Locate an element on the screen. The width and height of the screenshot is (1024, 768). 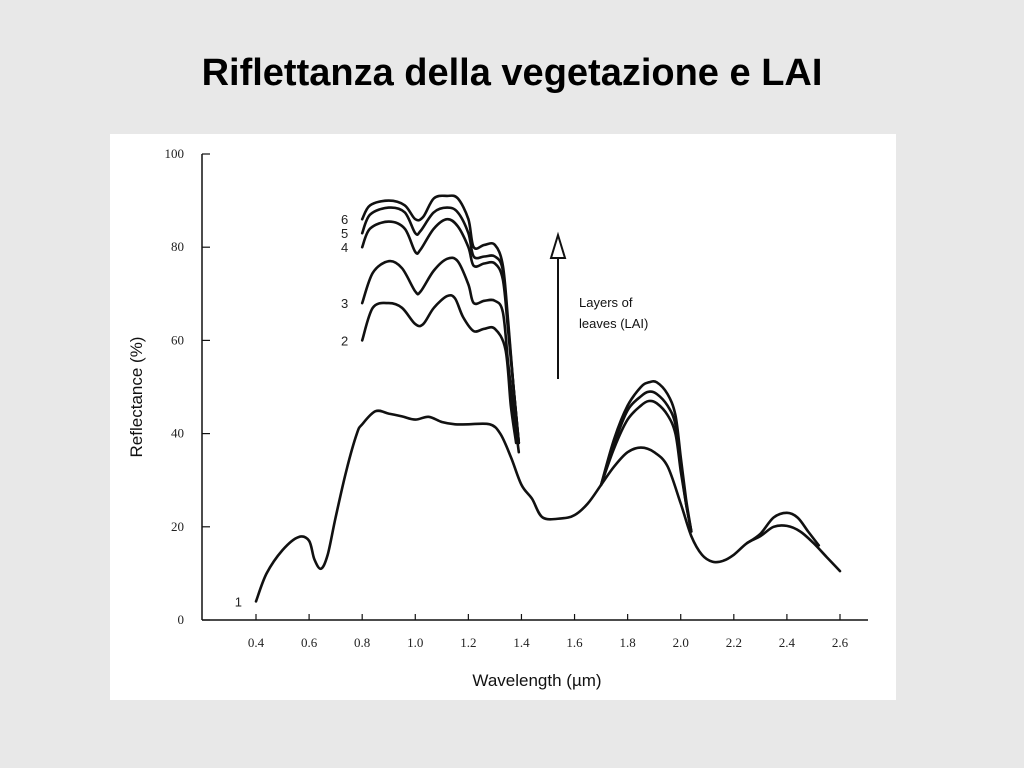
x-tick-label: 2.6 is located at coordinates (840, 642).